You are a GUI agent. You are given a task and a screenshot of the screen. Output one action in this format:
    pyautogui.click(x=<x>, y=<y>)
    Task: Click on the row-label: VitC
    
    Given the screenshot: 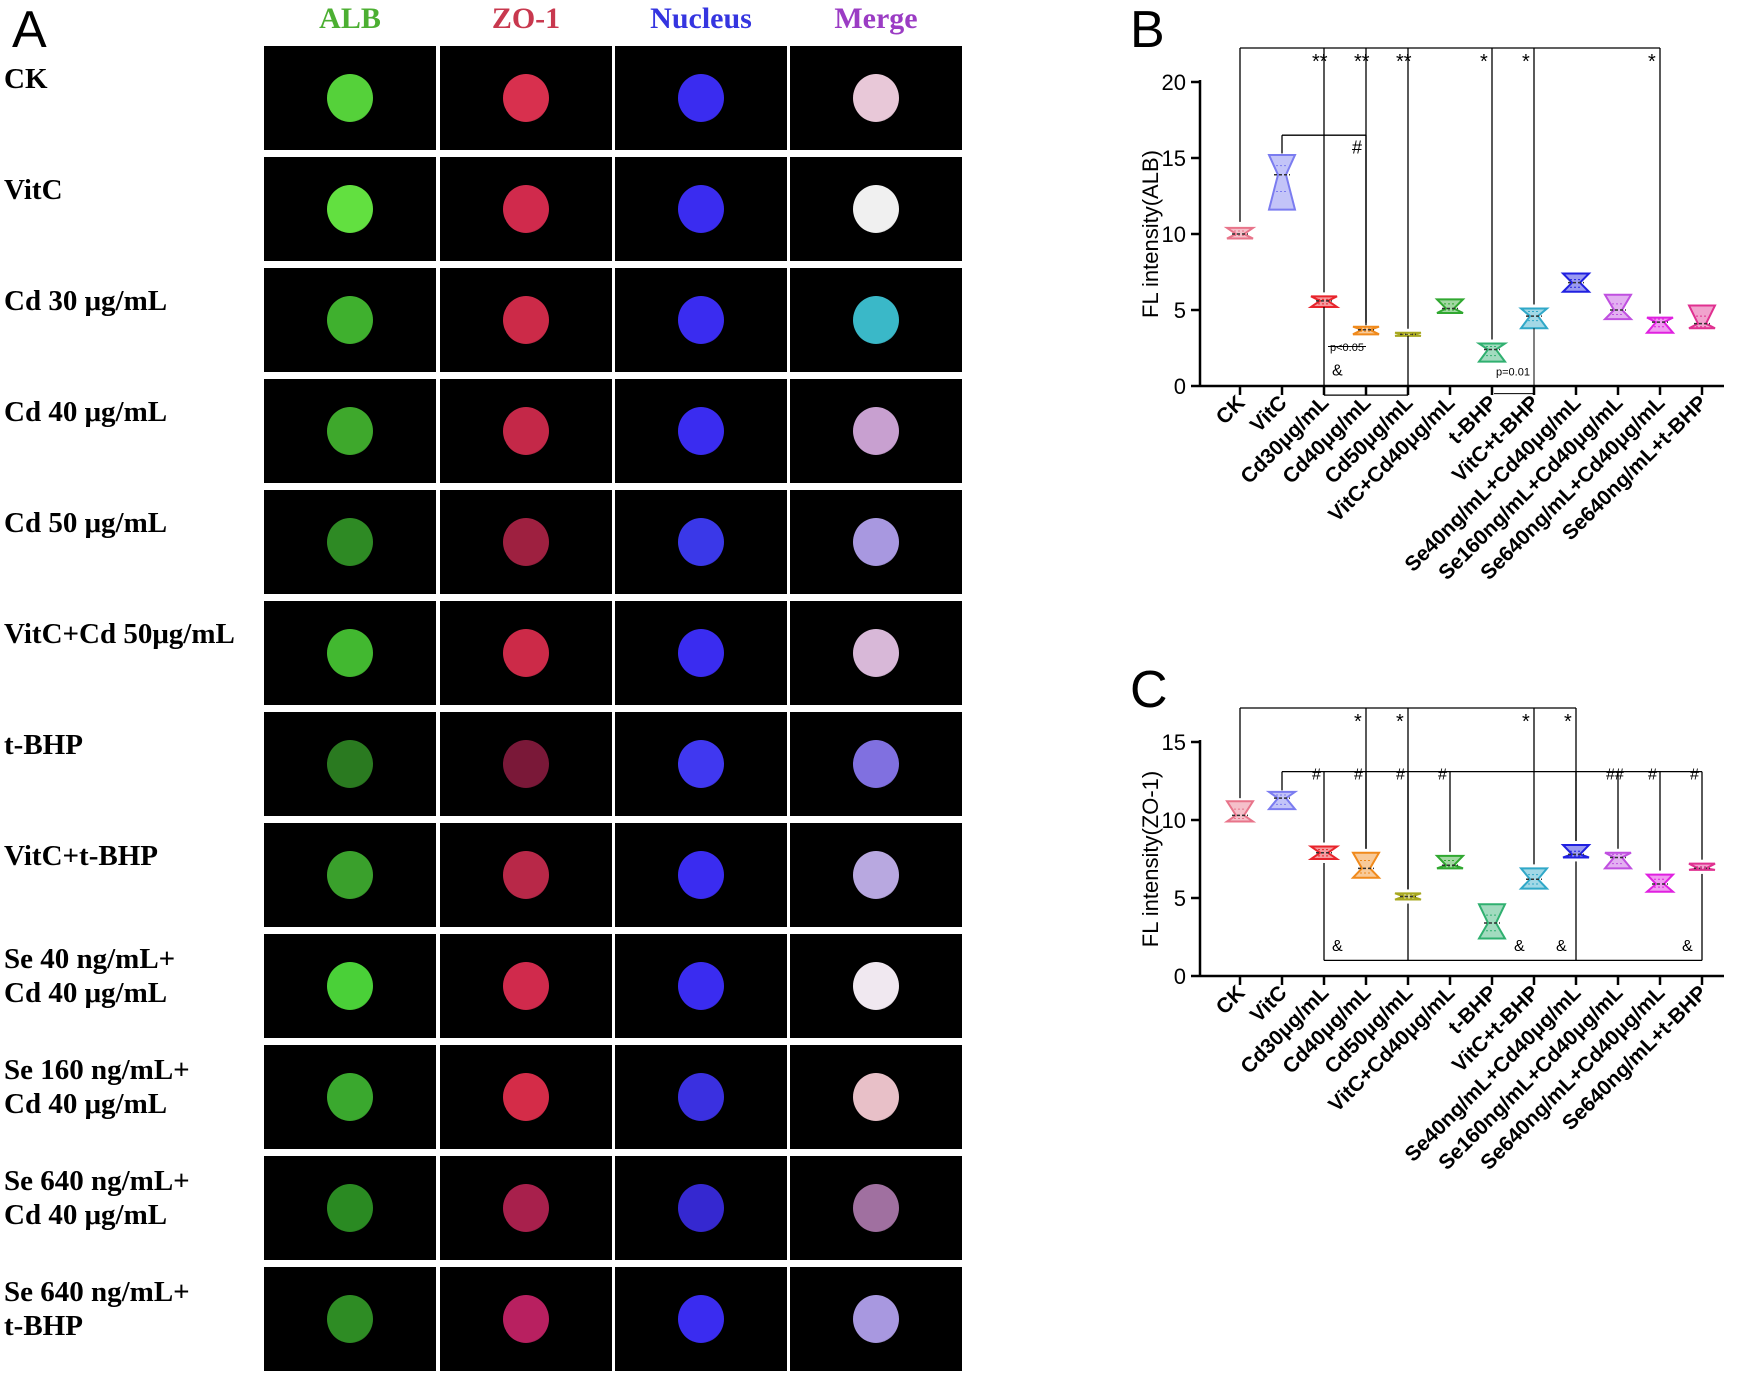 What is the action you would take?
    pyautogui.click(x=134, y=190)
    